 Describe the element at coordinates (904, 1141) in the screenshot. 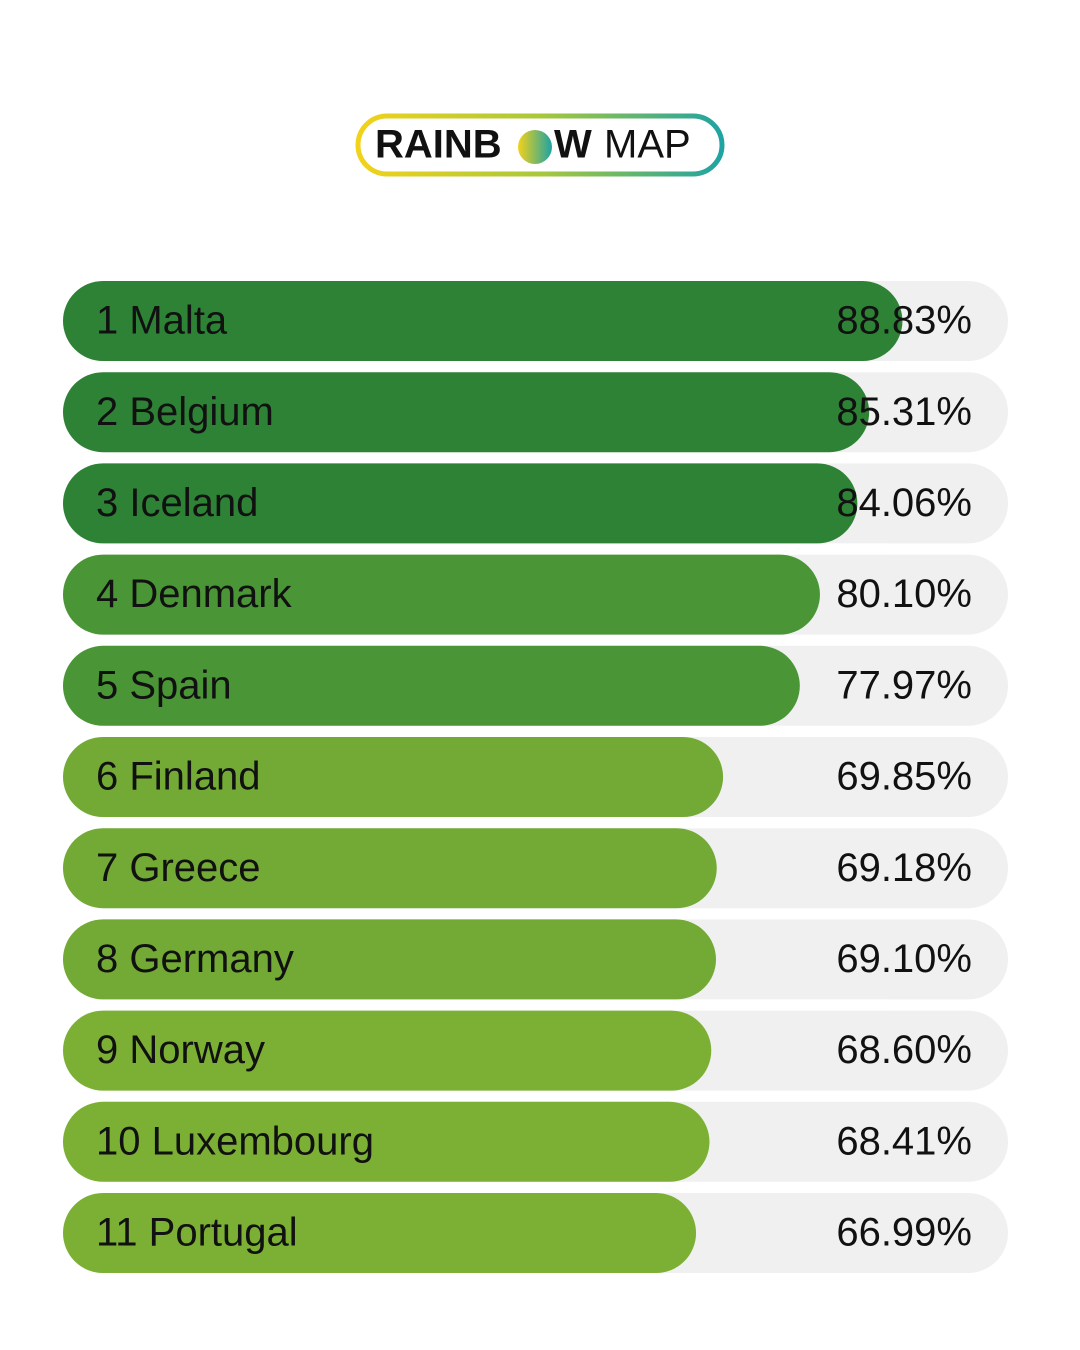

I see `value-label: 68.41%` at that location.